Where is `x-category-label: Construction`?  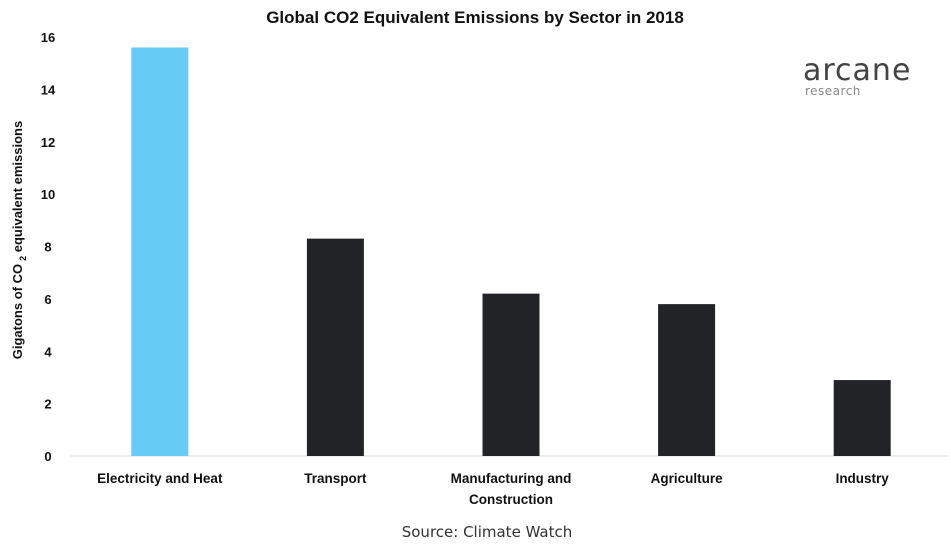
x-category-label: Construction is located at coordinates (511, 499).